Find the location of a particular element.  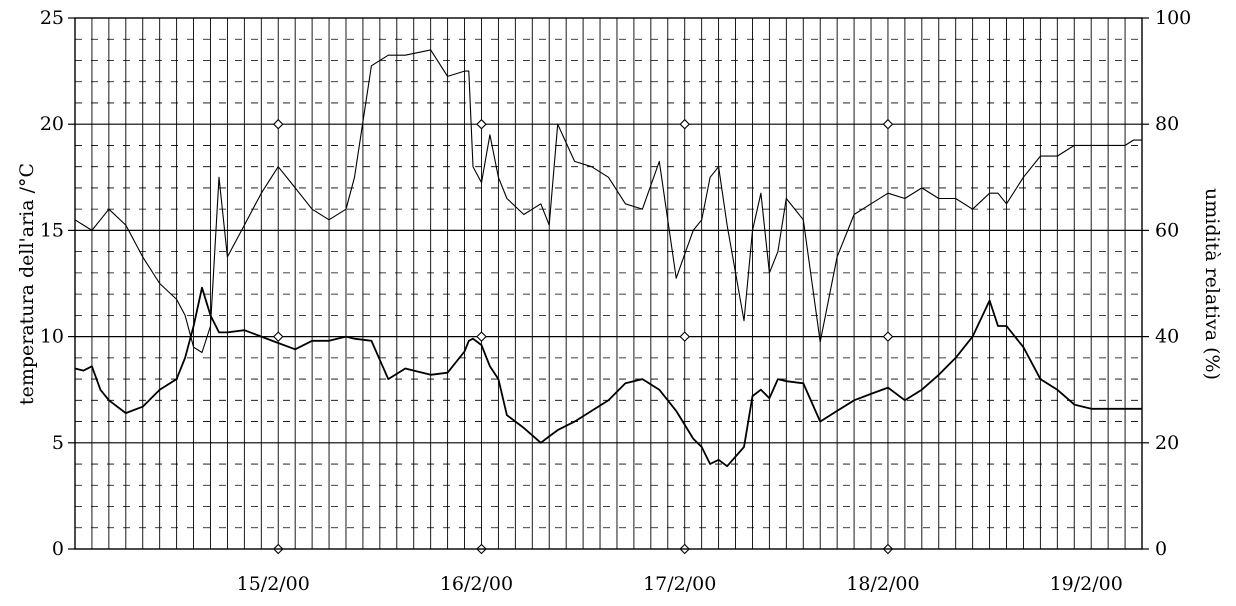

y-tick-label: 5 is located at coordinates (58, 443).